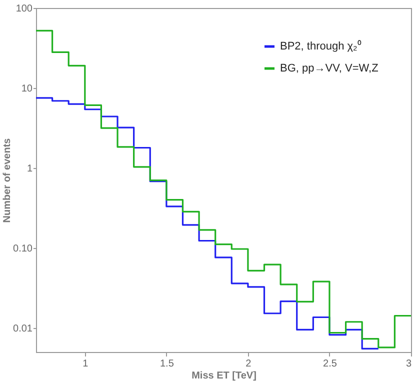  What do you see at coordinates (23, 248) in the screenshot?
I see `y-tick-label: 0.10` at bounding box center [23, 248].